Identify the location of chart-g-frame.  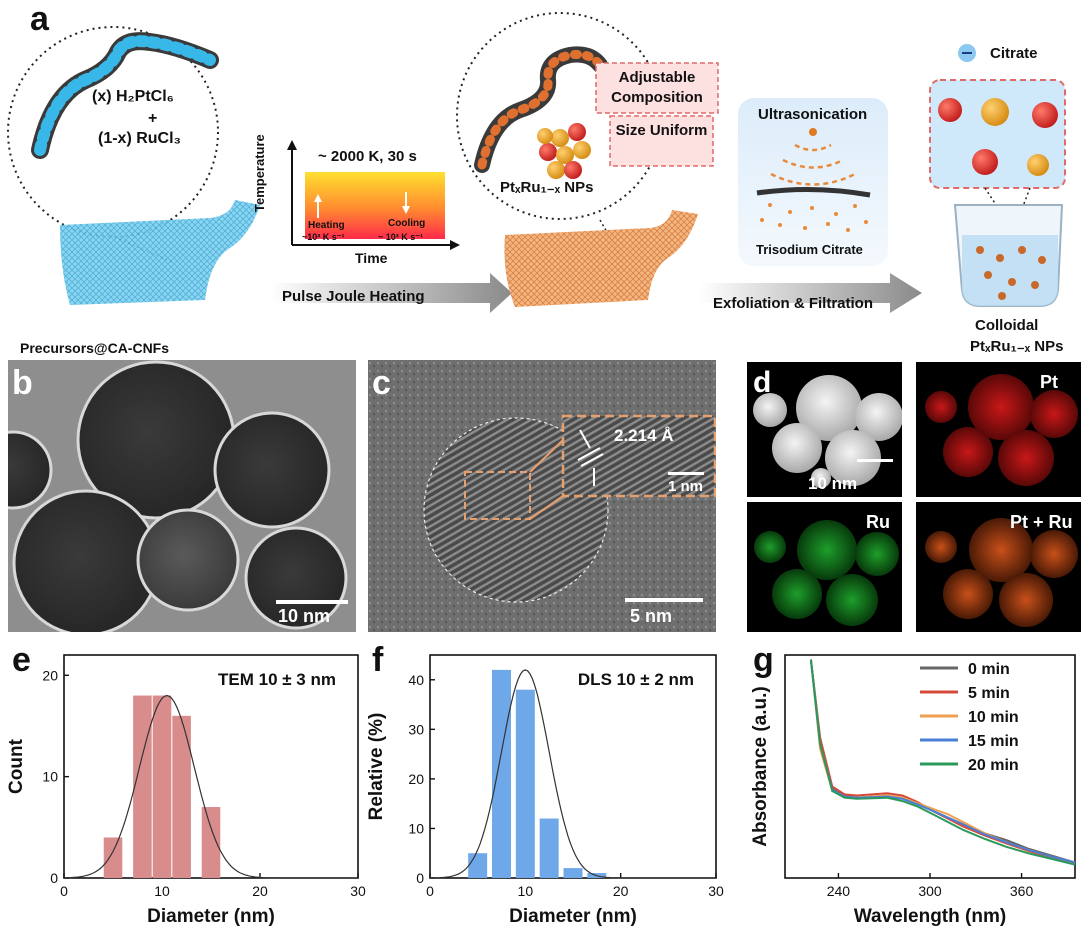
(930, 766).